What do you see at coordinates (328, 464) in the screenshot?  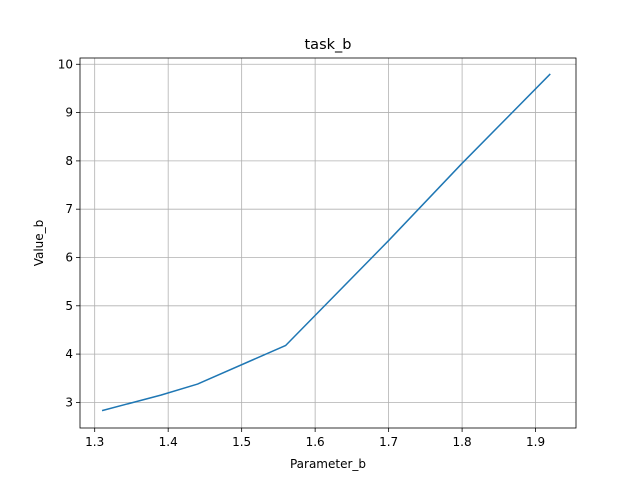 I see `x-axis-label: Parameter_b` at bounding box center [328, 464].